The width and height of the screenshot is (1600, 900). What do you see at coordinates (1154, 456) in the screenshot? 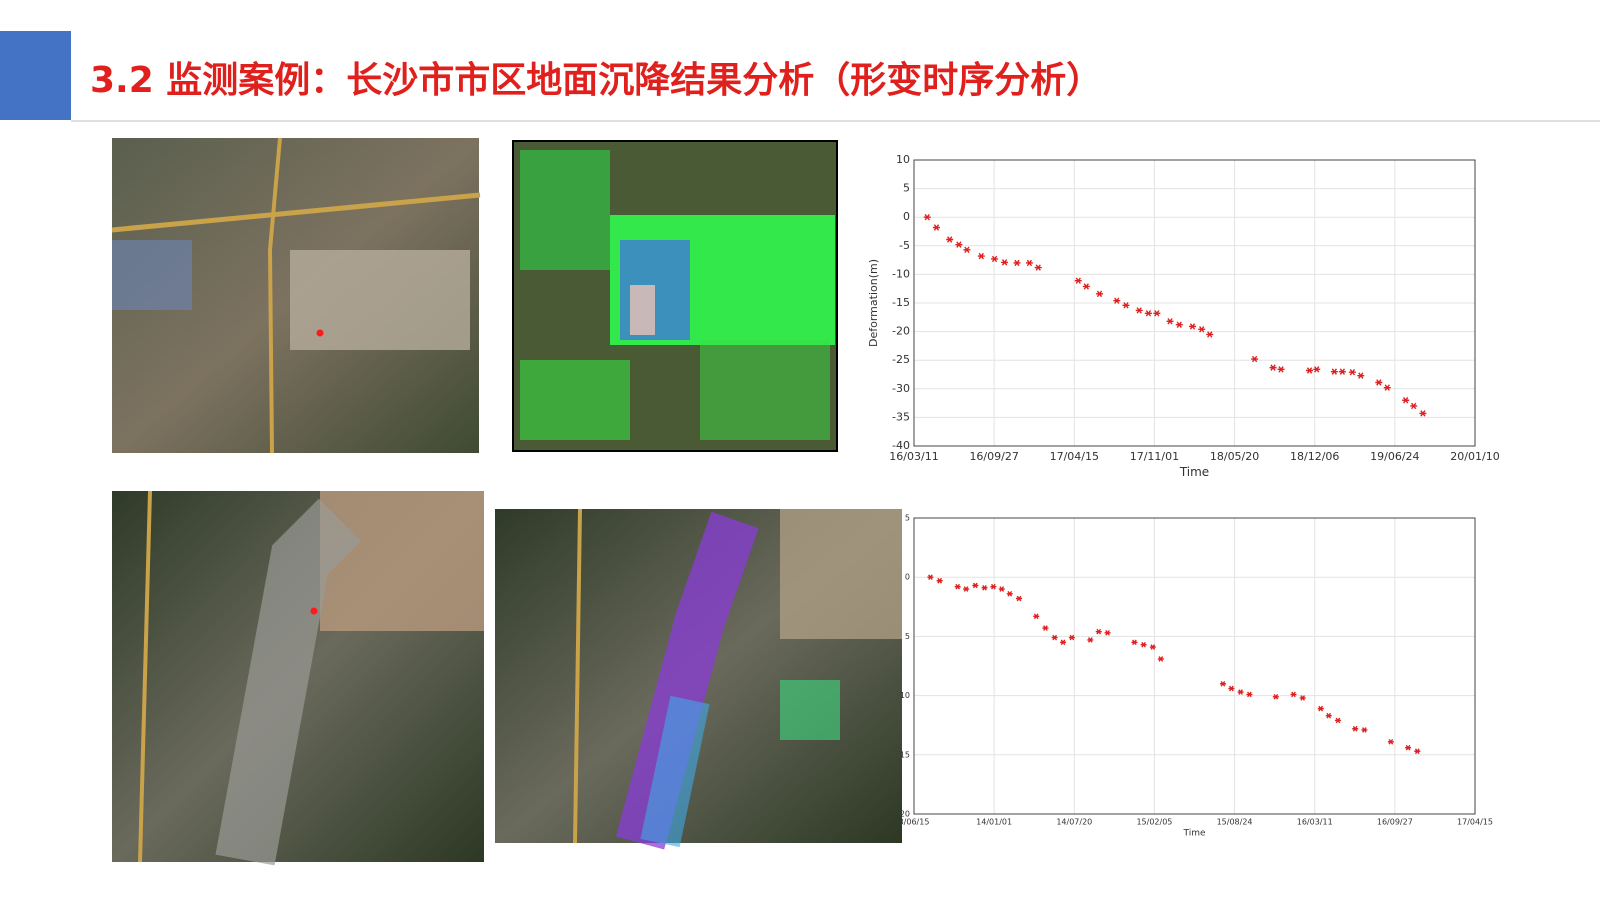
I see `x-tick-label: 17/11/01` at bounding box center [1154, 456].